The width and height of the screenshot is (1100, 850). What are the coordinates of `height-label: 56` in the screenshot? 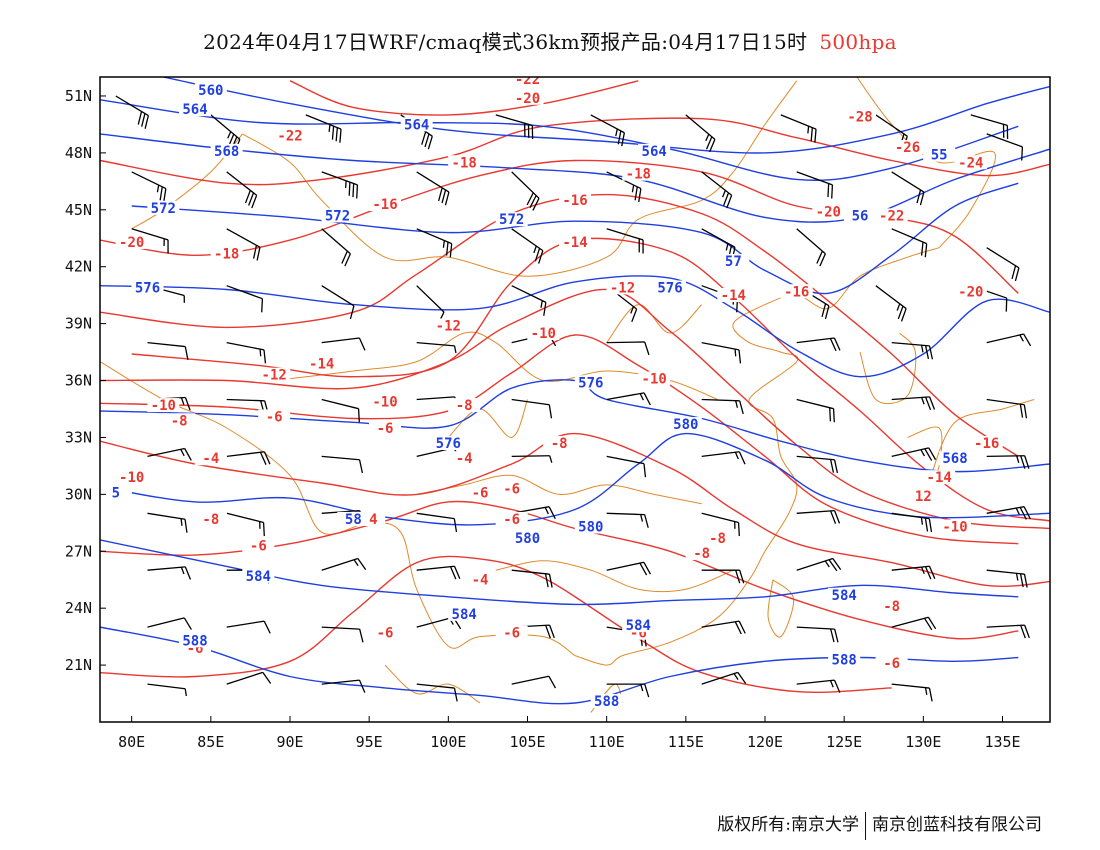 It's located at (860, 216).